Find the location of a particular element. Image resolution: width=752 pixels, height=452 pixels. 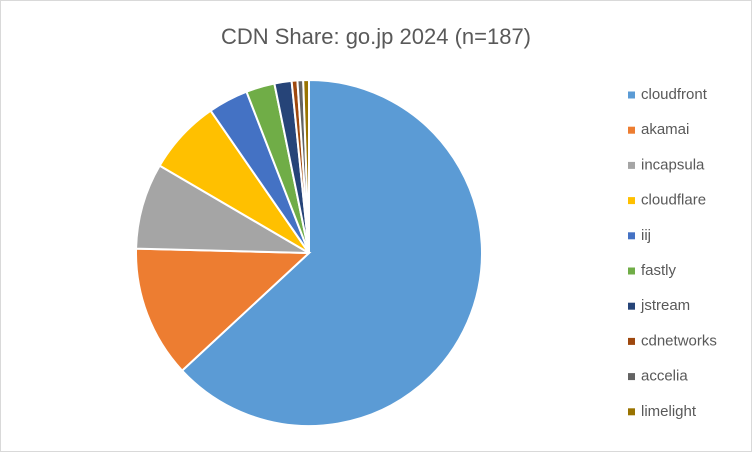

legend-label: cloudflare is located at coordinates (673, 200).